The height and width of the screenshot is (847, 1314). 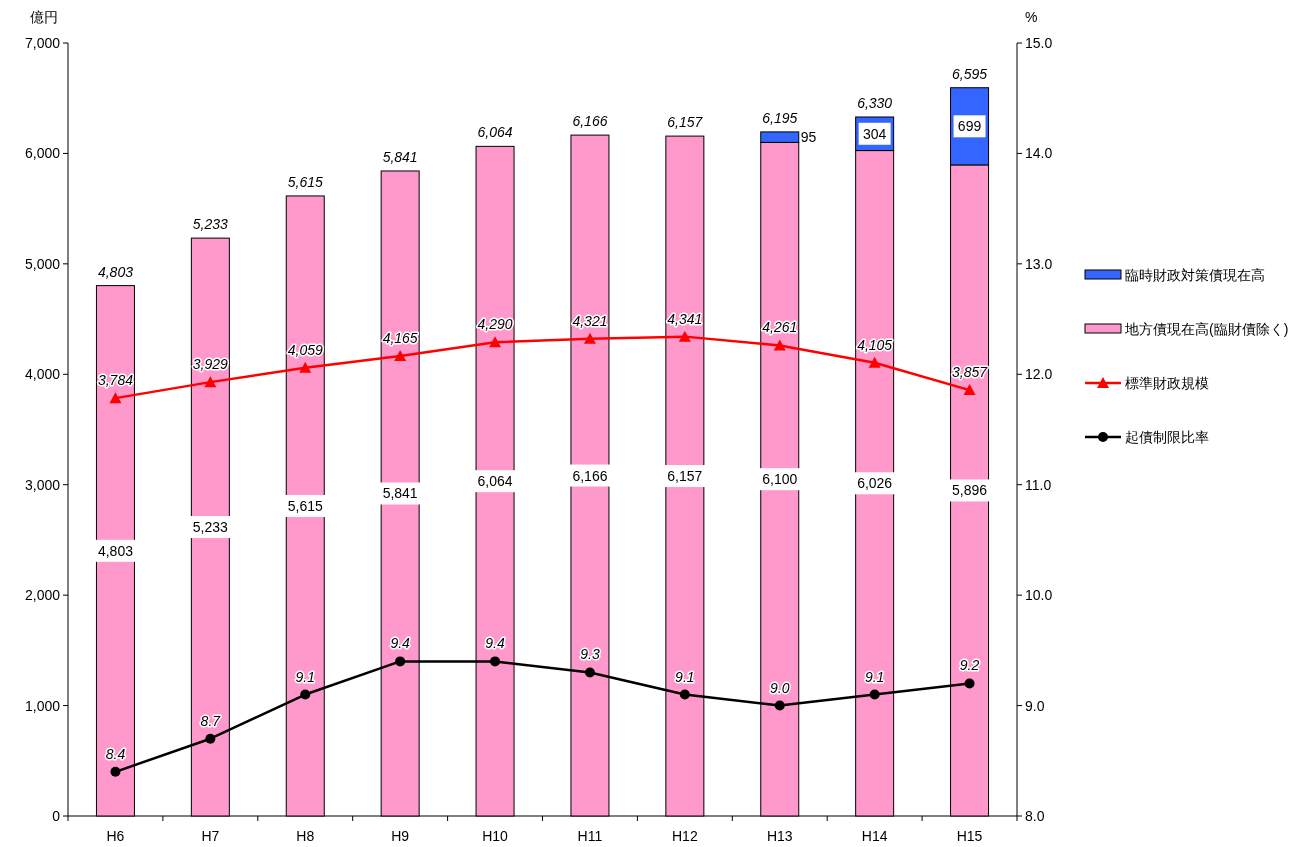 What do you see at coordinates (1035, 816) in the screenshot?
I see `y2-tick-label: 8.0` at bounding box center [1035, 816].